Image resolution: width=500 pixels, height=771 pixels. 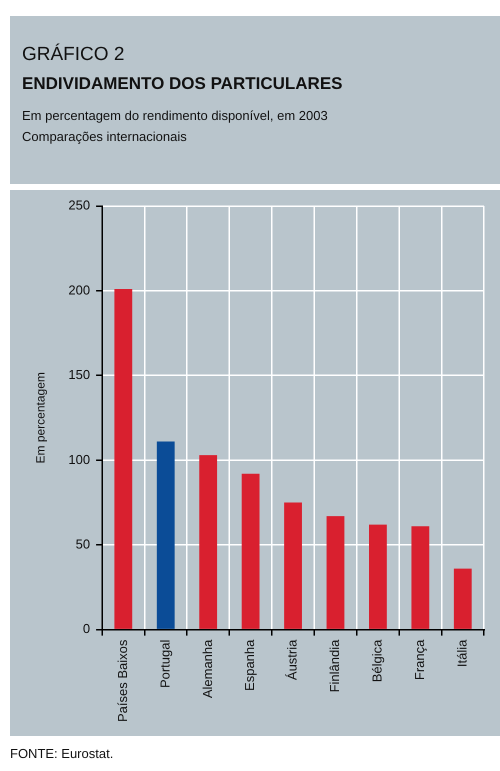 What do you see at coordinates (183, 84) in the screenshot?
I see `chart-subtitle: ENDIVIDAMENTO DOS PARTICULARES` at bounding box center [183, 84].